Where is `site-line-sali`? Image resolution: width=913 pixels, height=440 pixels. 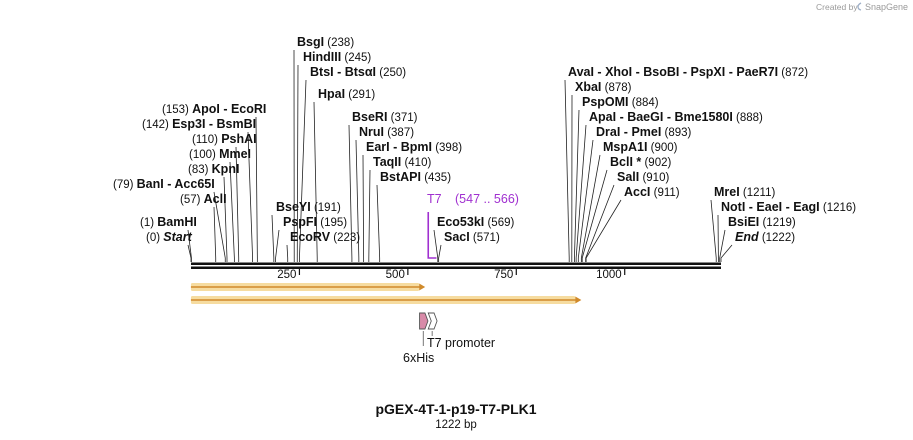
site-line-sali is located at coordinates (600, 223).